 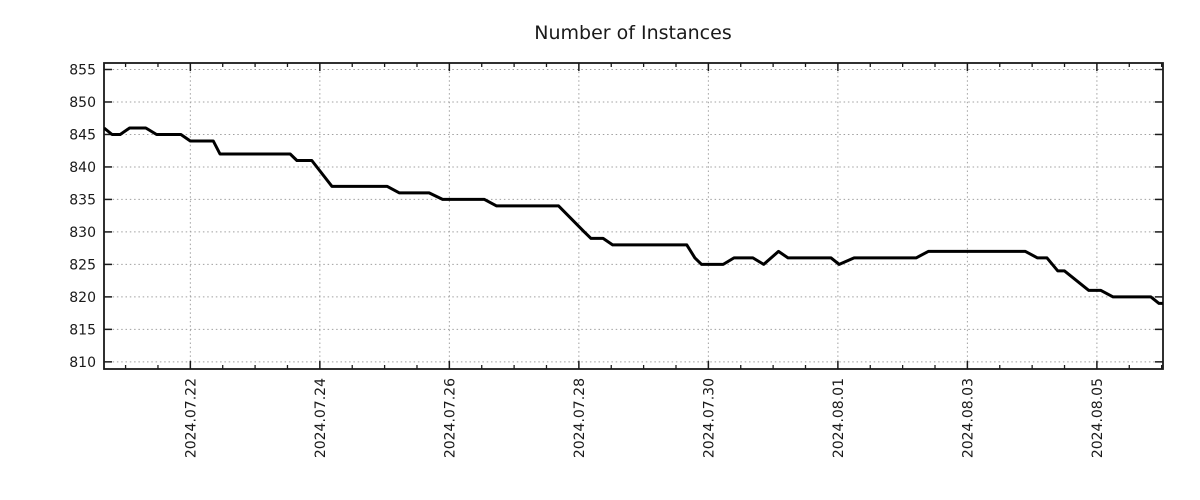 I want to click on y-axis-labels: 855 850 845 840 835 830 825 820 815 810, so click(x=82, y=216).